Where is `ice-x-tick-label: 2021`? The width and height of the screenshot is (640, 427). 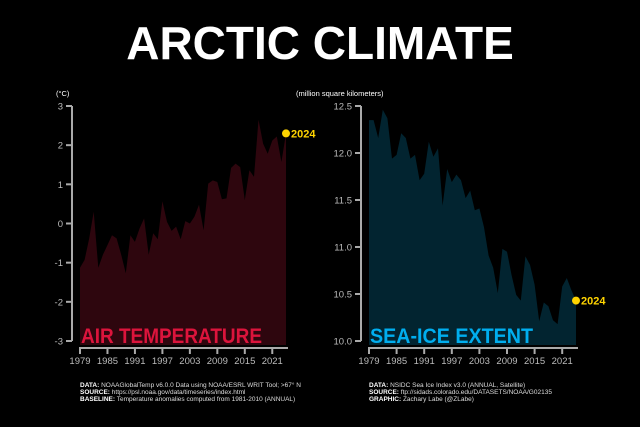
ice-x-tick-label: 2021 is located at coordinates (562, 361).